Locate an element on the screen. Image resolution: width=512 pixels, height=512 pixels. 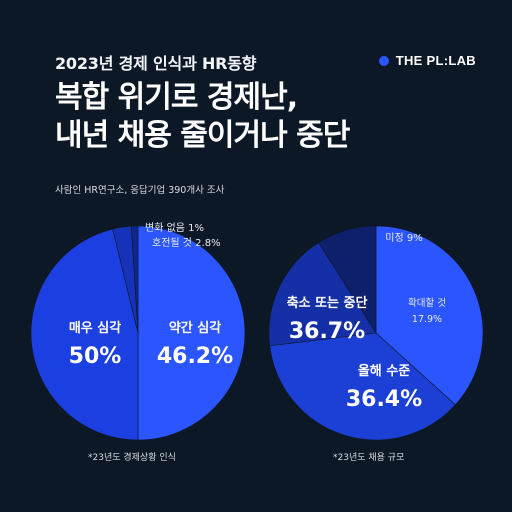
slice-label-hiring-3-value: 17.9% is located at coordinates (427, 319).